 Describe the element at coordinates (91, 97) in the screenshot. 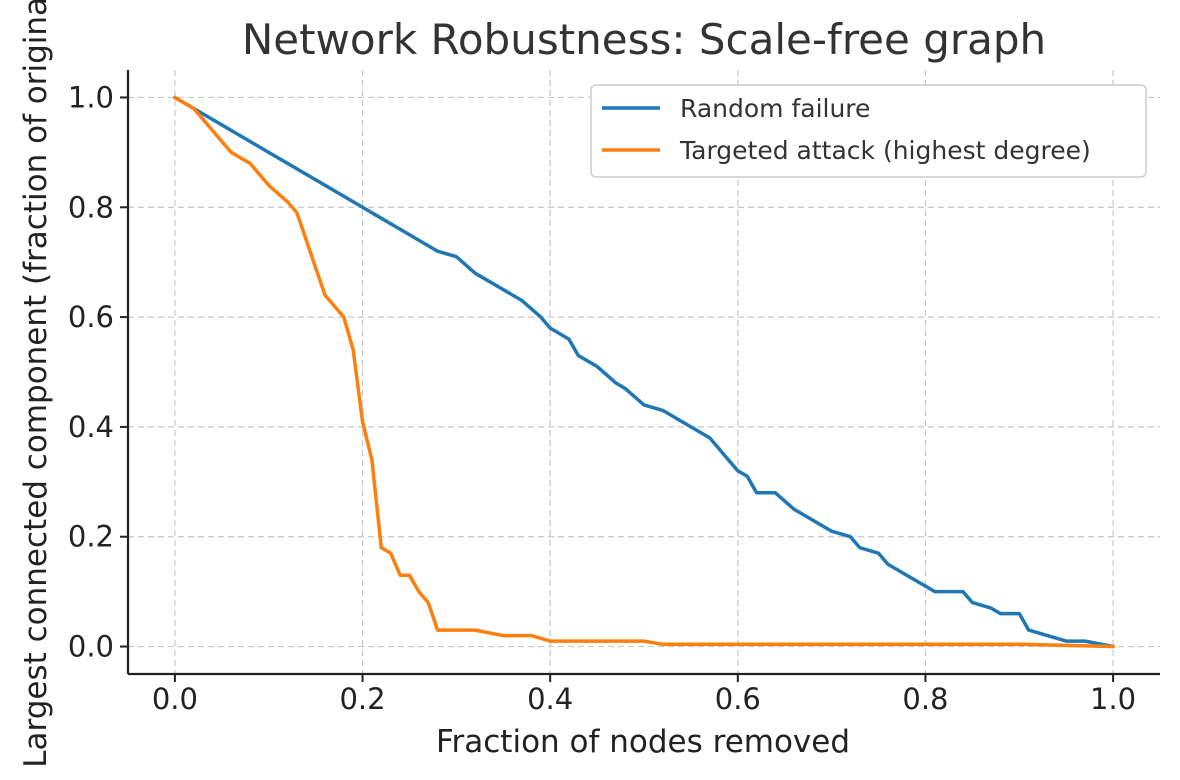

I see `y-tick-label: 1.0` at that location.